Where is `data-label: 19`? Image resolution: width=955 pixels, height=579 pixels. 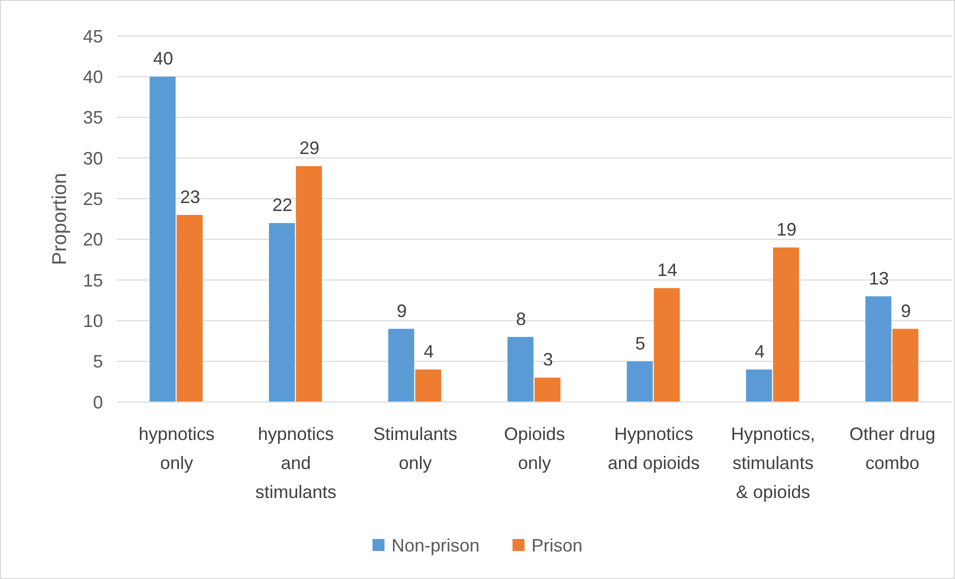 data-label: 19 is located at coordinates (786, 229).